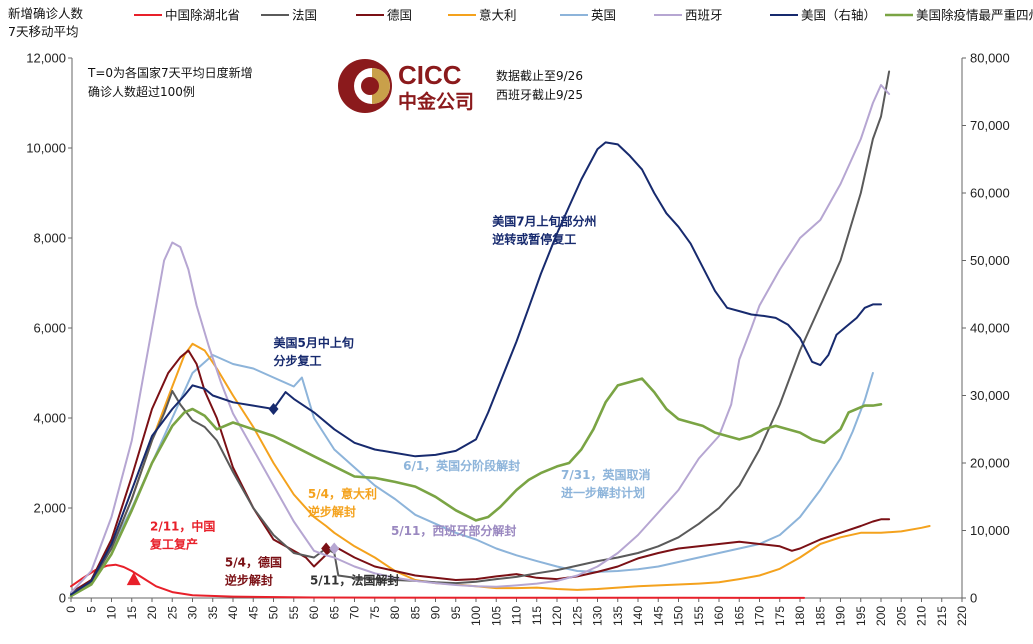  What do you see at coordinates (49, 418) in the screenshot?
I see `left-tick-label: 4,000` at bounding box center [49, 418].